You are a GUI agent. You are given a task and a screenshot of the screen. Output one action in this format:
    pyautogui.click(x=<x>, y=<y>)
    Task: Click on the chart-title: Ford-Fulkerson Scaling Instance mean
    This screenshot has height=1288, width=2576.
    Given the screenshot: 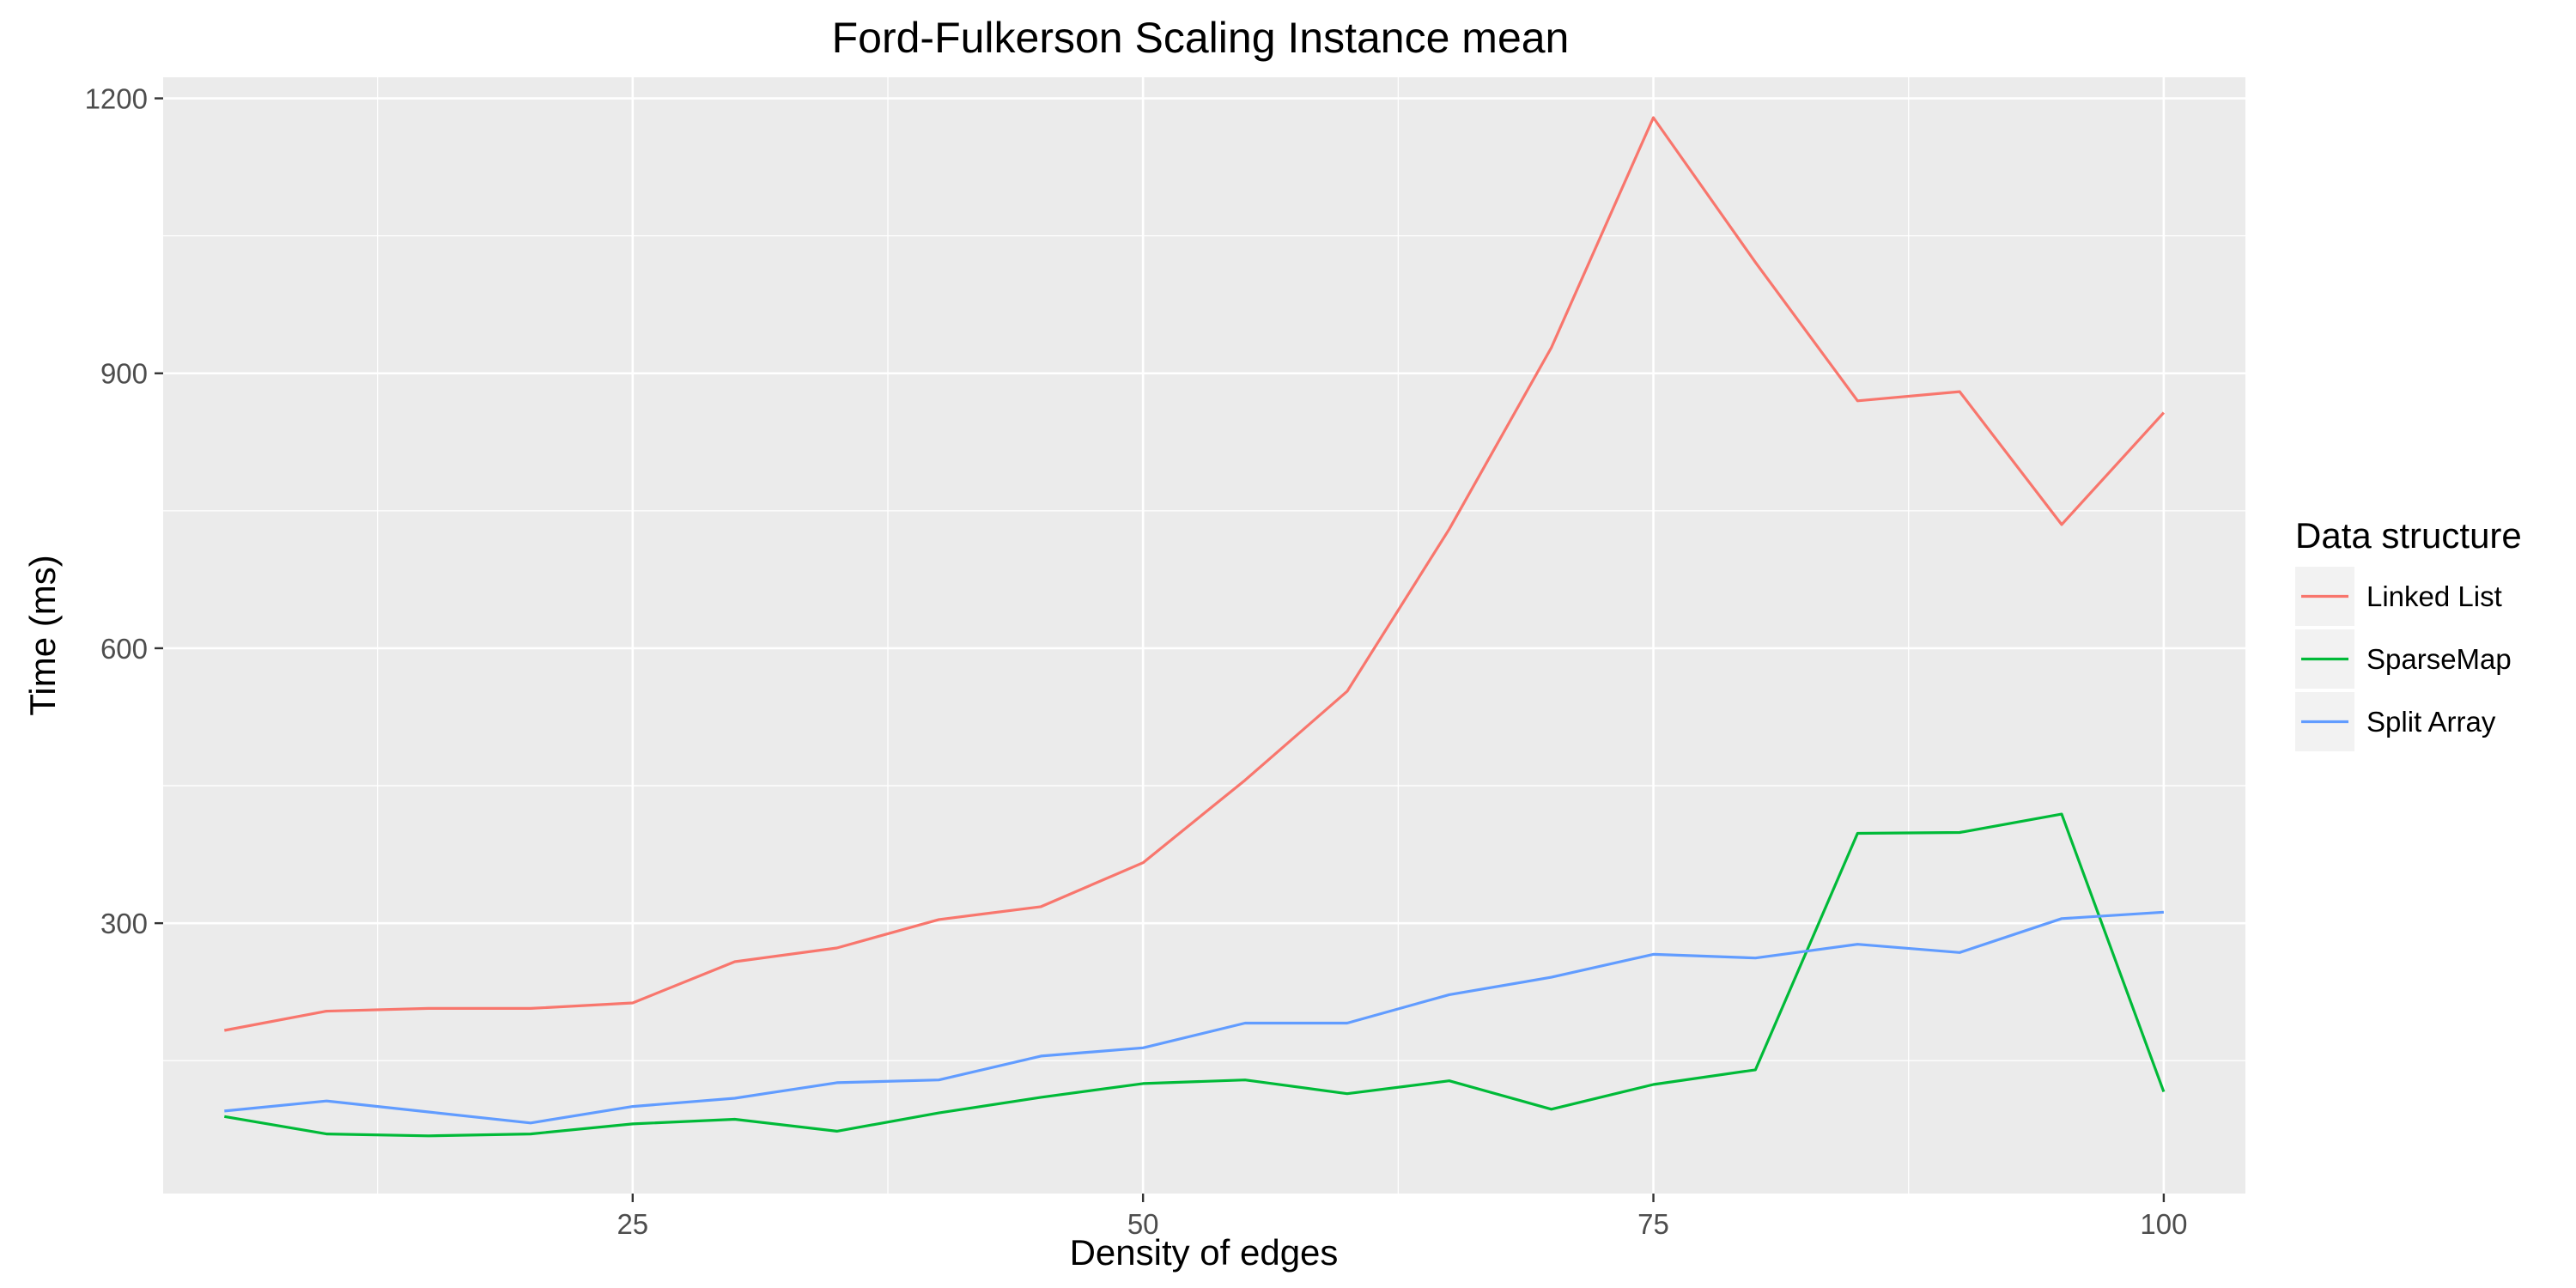 What is the action you would take?
    pyautogui.click(x=1201, y=38)
    